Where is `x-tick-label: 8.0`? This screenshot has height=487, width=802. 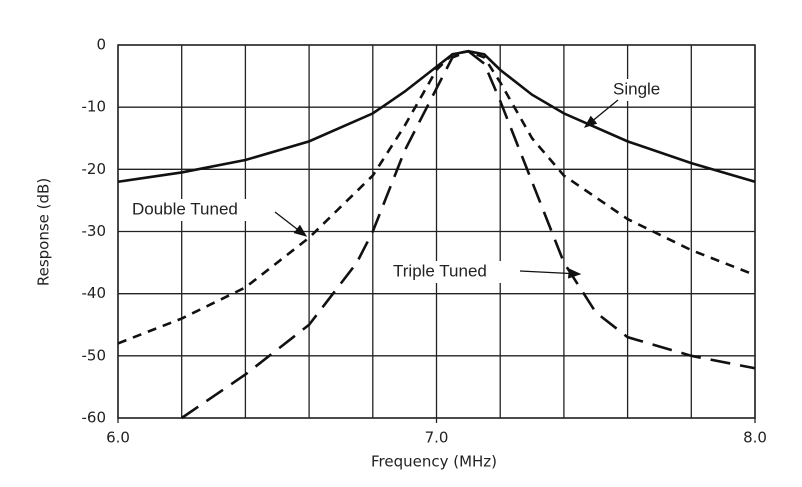 x-tick-label: 8.0 is located at coordinates (755, 438).